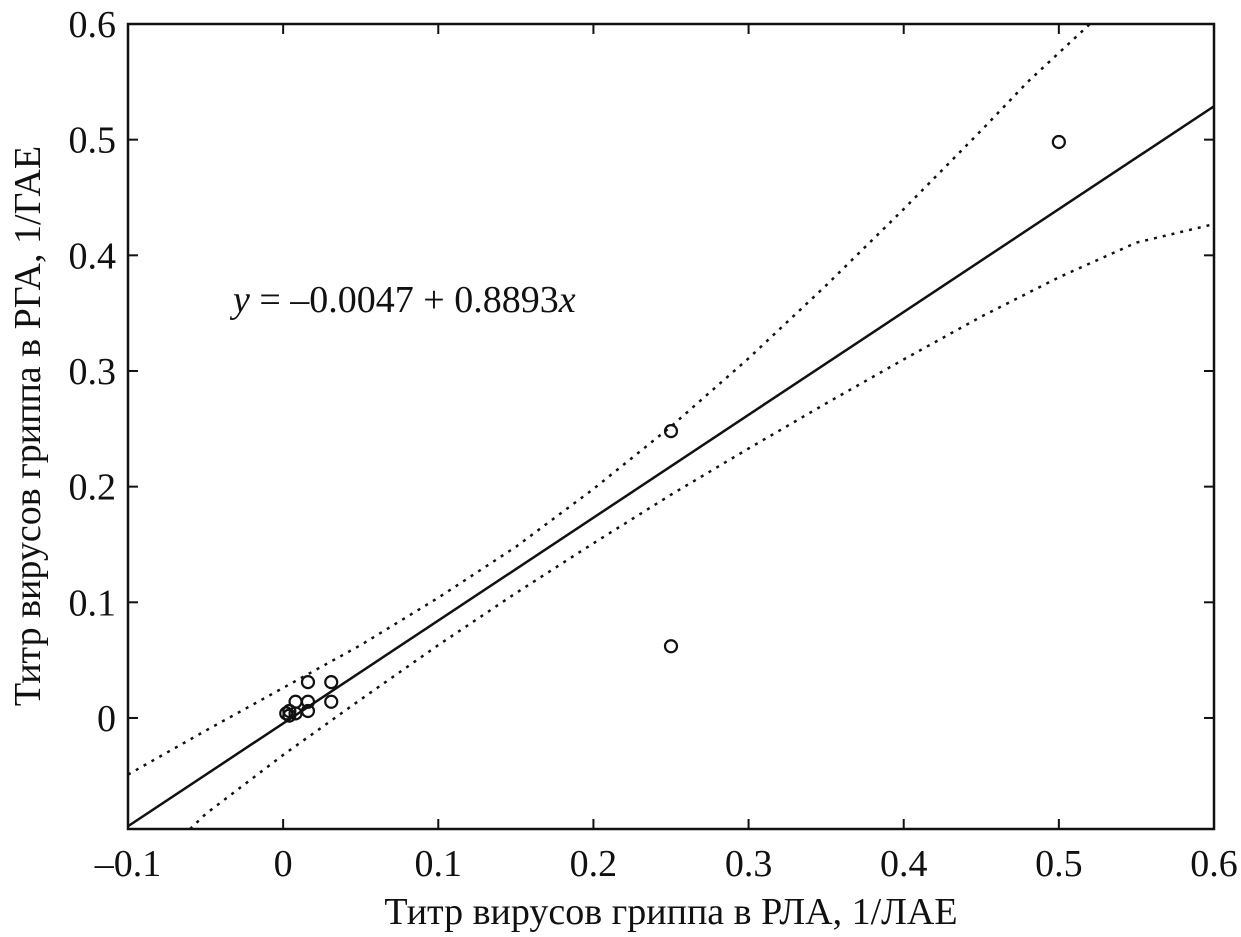 Image resolution: width=1241 pixels, height=937 pixels. I want to click on x-tick-label: –0.1, so click(128, 864).